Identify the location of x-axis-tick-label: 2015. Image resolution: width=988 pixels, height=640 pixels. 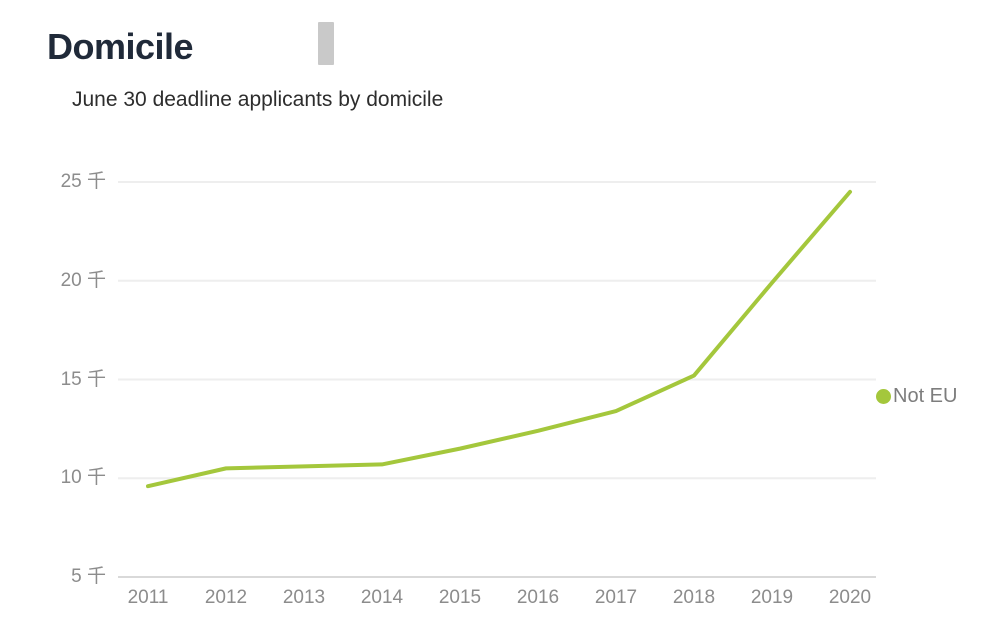
(460, 597).